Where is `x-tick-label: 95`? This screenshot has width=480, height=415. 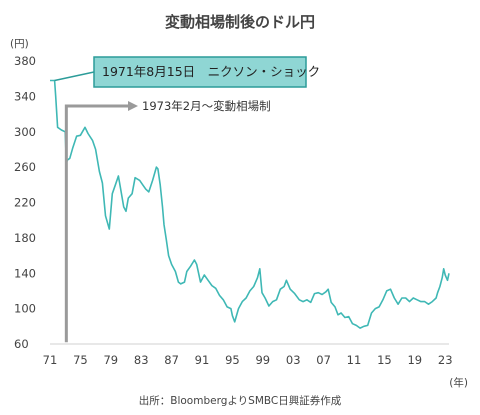 x-tick-label: 95 is located at coordinates (232, 360).